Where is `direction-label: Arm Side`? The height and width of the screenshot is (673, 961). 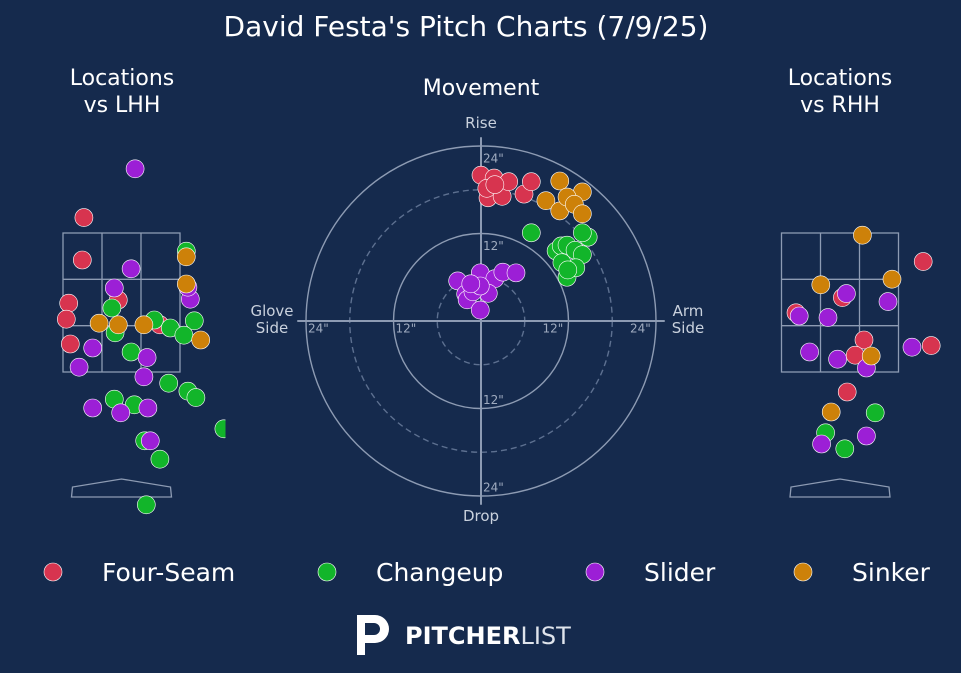
direction-label: Arm Side is located at coordinates (688, 319).